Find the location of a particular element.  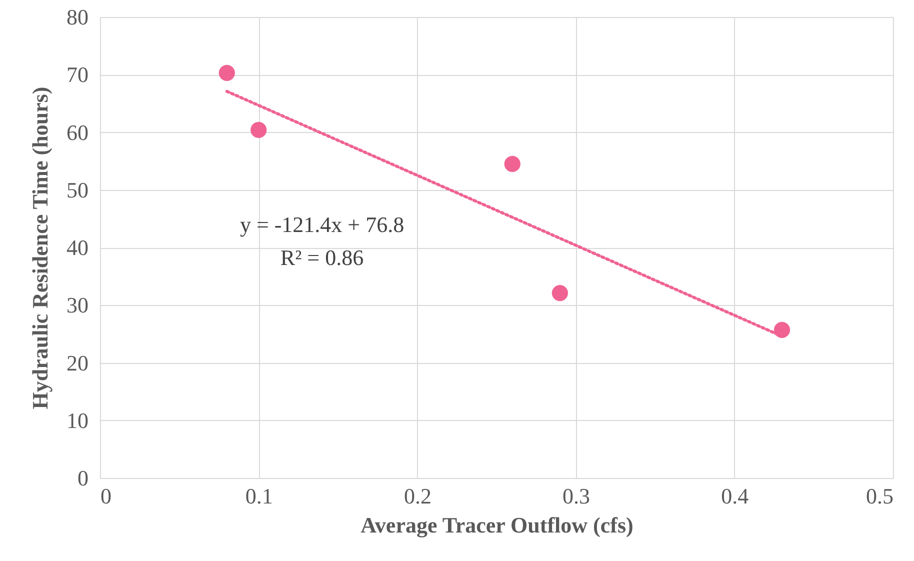

annotation: y = -121.4x + 76.8 is located at coordinates (322, 224).